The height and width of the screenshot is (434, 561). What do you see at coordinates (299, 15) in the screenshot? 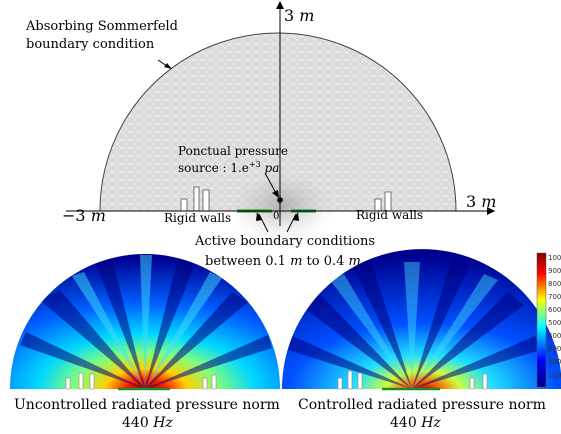
I see `axis-top-label: 3 m` at bounding box center [299, 15].